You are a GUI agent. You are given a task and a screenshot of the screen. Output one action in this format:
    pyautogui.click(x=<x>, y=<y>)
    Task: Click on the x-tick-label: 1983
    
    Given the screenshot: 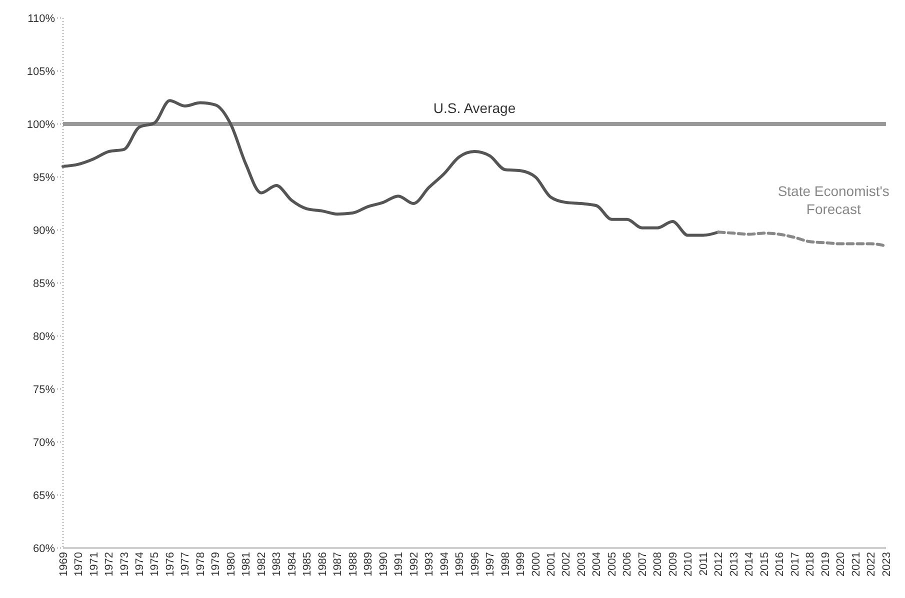 What is the action you would take?
    pyautogui.click(x=277, y=564)
    